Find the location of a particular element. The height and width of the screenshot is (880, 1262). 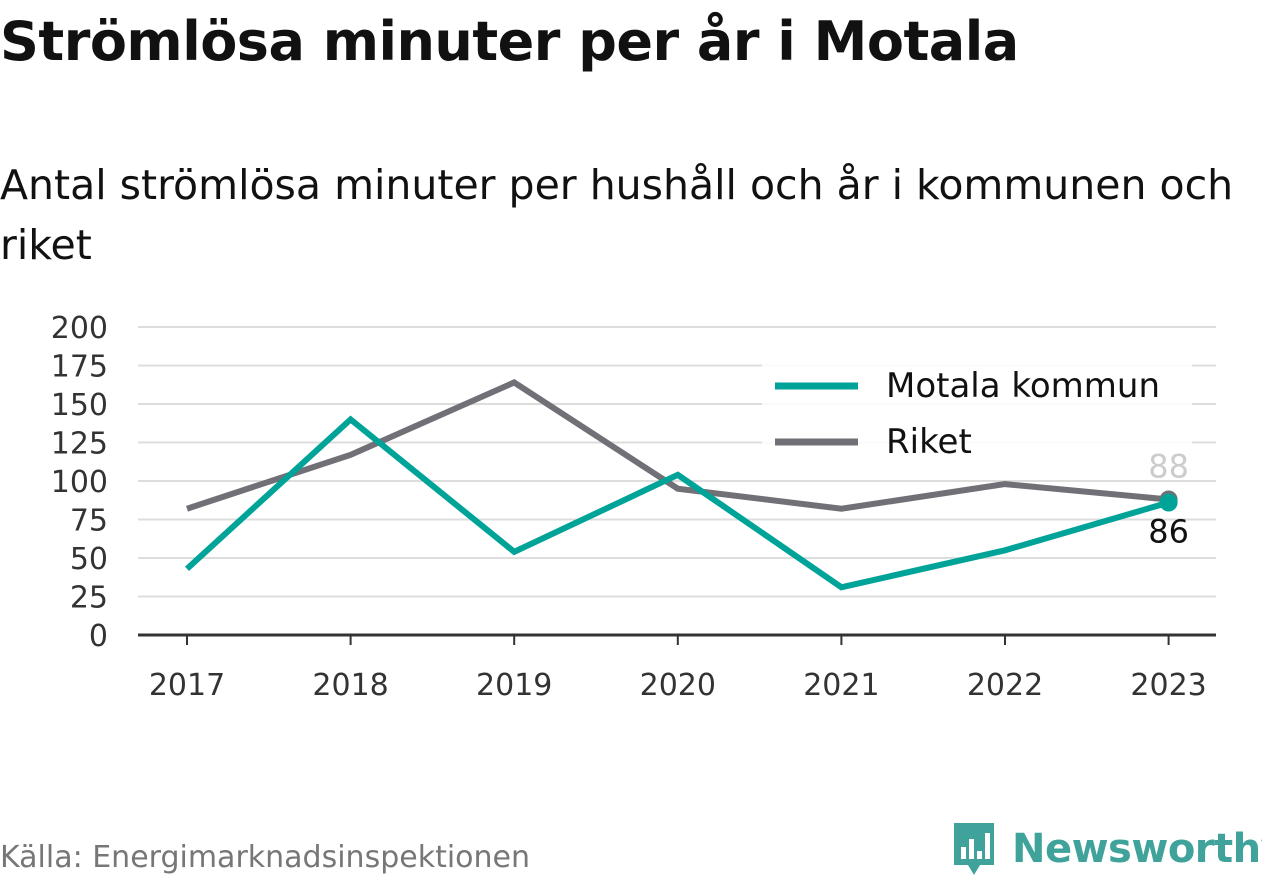

source-note: Källa: Energimarknadsinspektionen is located at coordinates (265, 857).